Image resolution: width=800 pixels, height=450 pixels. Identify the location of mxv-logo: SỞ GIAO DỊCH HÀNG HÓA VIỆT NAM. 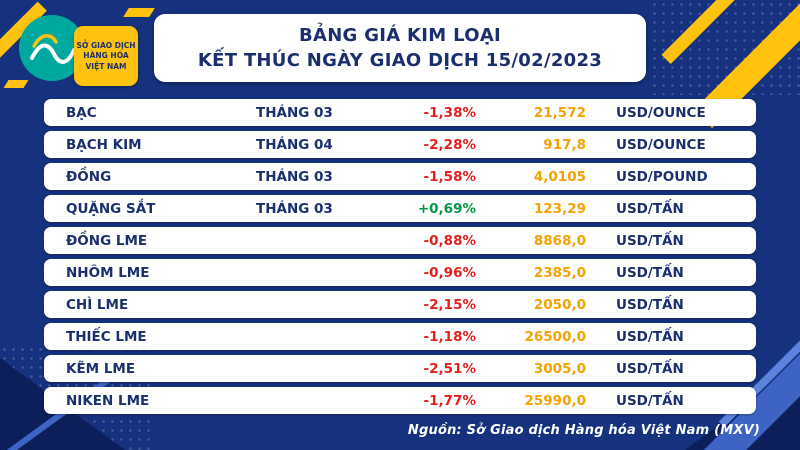
(94, 53).